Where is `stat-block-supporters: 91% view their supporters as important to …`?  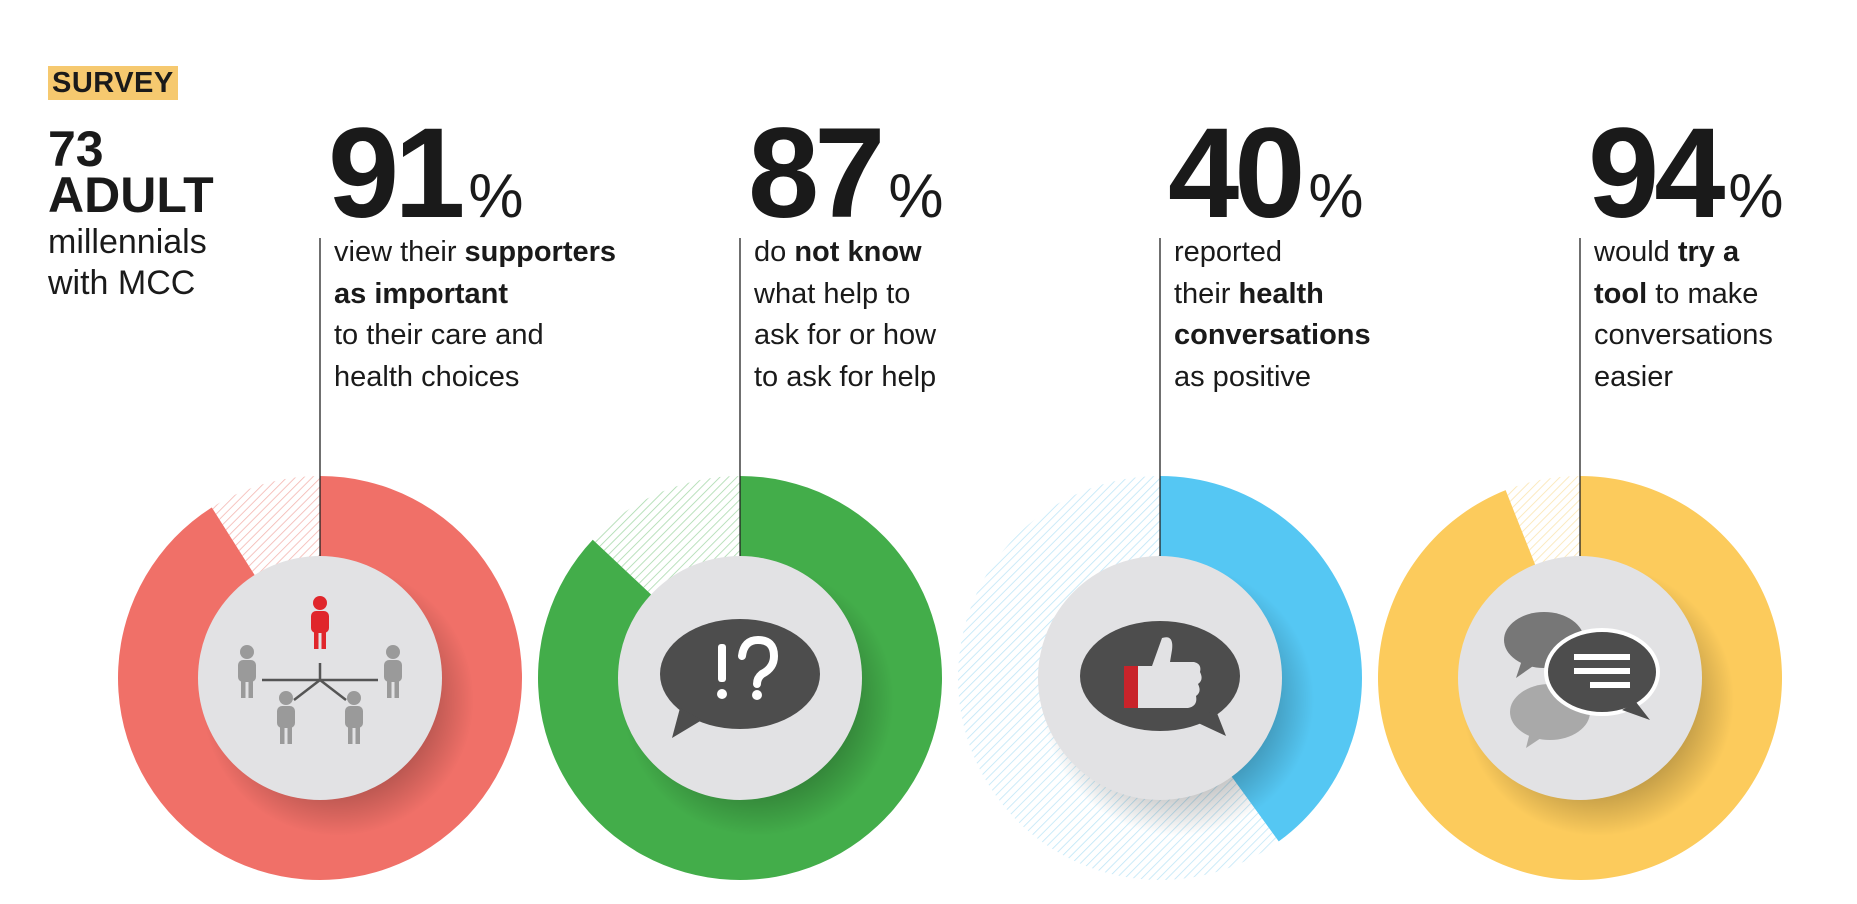 stat-block-supporters: 91% view their supporters as important to … is located at coordinates (472, 251).